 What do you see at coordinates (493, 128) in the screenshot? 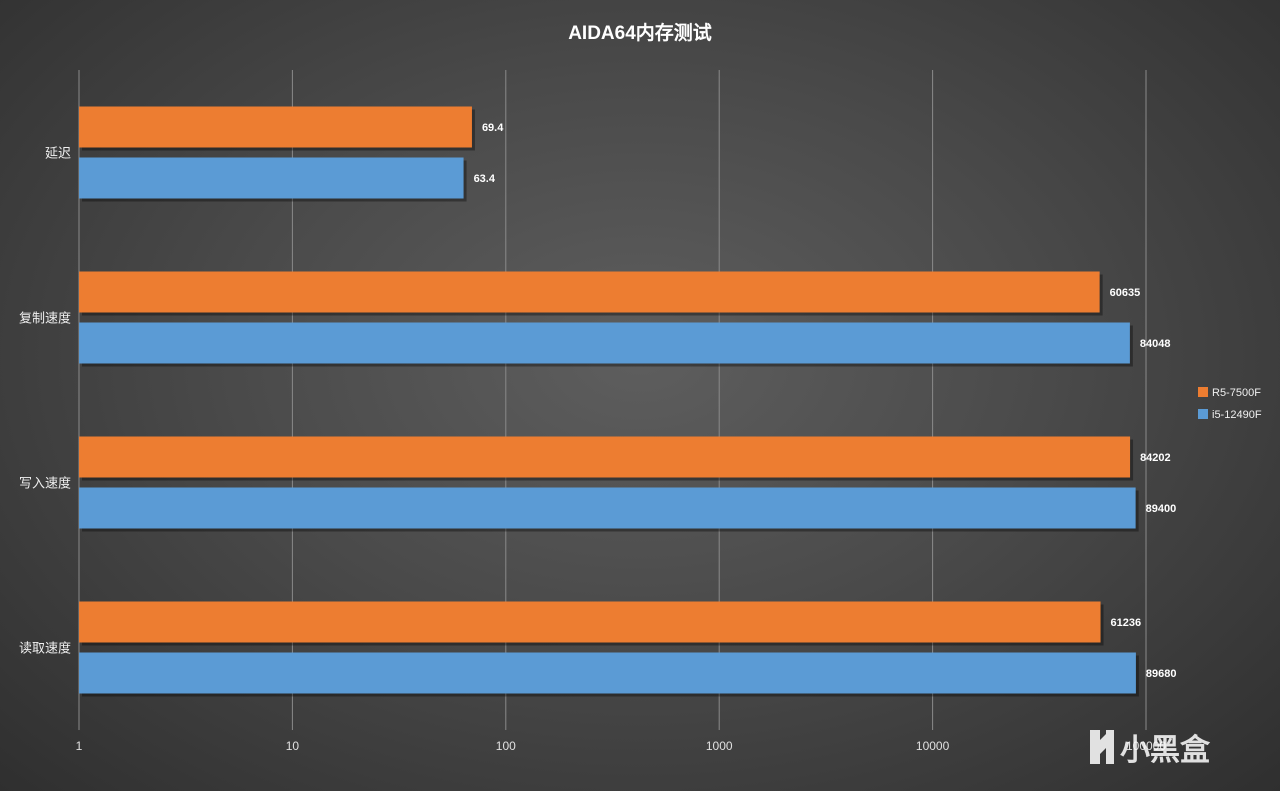
I see `data-label: 69.4` at bounding box center [493, 128].